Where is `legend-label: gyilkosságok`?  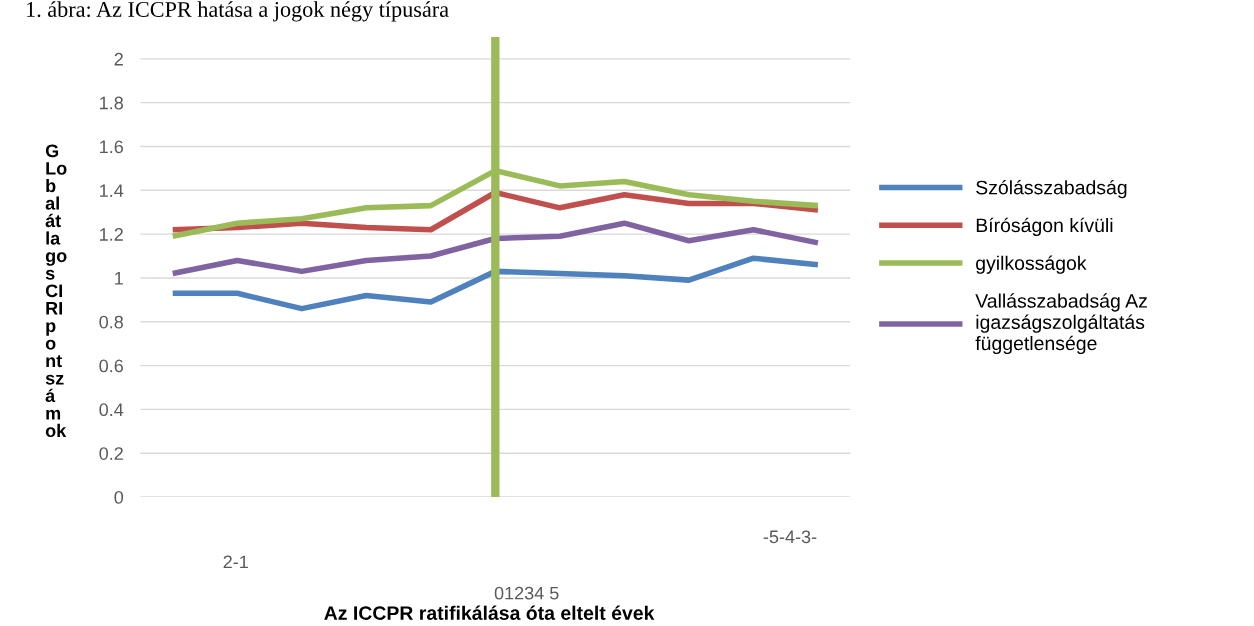
legend-label: gyilkosságok is located at coordinates (1031, 264).